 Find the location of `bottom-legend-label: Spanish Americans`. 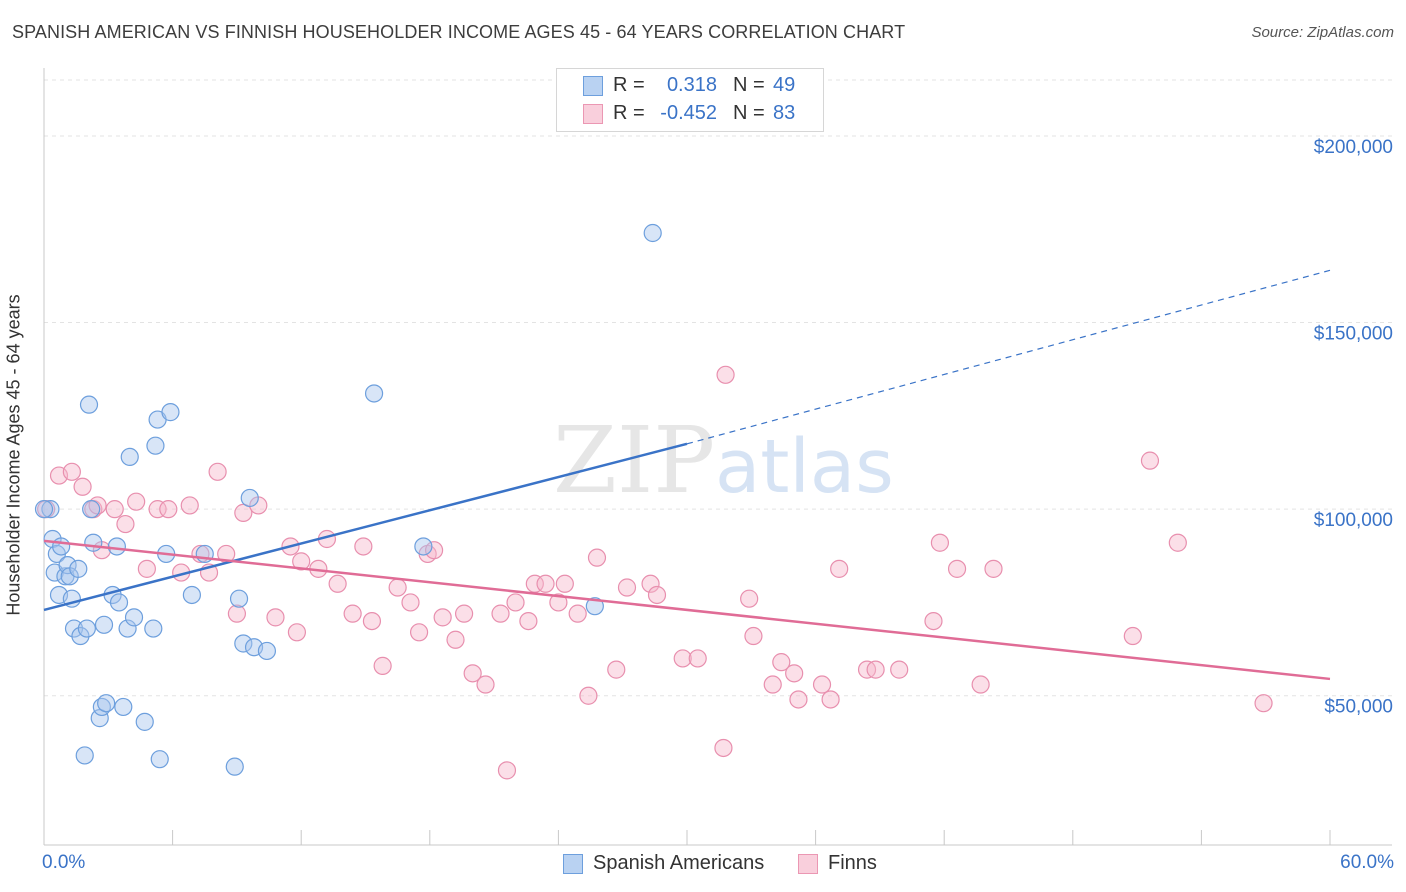

bottom-legend-label: Spanish Americans is located at coordinates (679, 863).